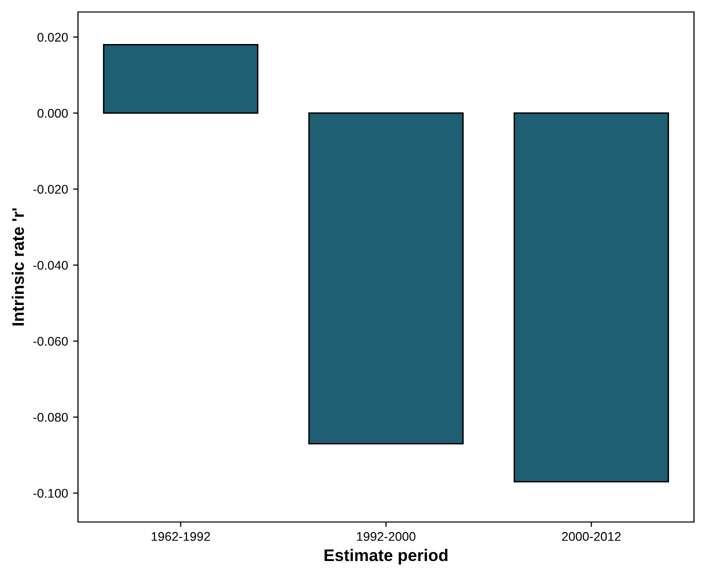  What do you see at coordinates (50, 265) in the screenshot?
I see `y-tick-label: -0.040` at bounding box center [50, 265].